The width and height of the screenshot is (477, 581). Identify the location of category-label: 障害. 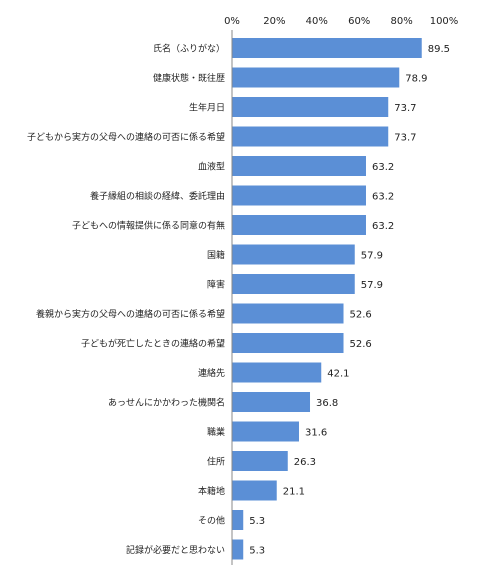
(216, 285).